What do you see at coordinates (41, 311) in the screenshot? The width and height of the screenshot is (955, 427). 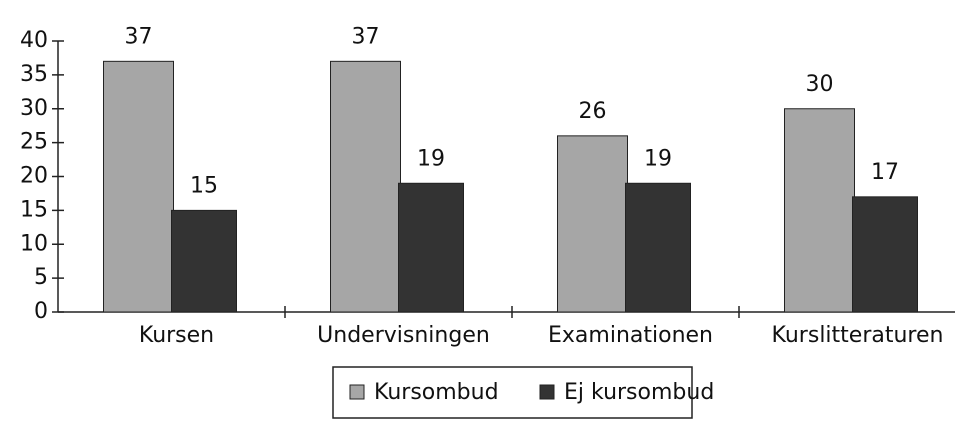 I see `y-tick-label: 0` at bounding box center [41, 311].